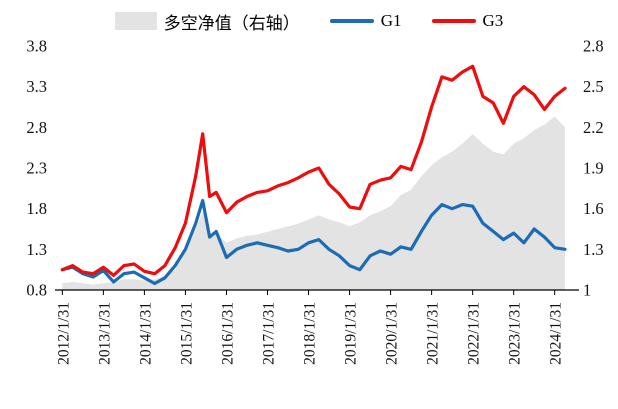  Describe the element at coordinates (593, 47) in the screenshot. I see `right-axis-tick-label: 2.8` at that location.